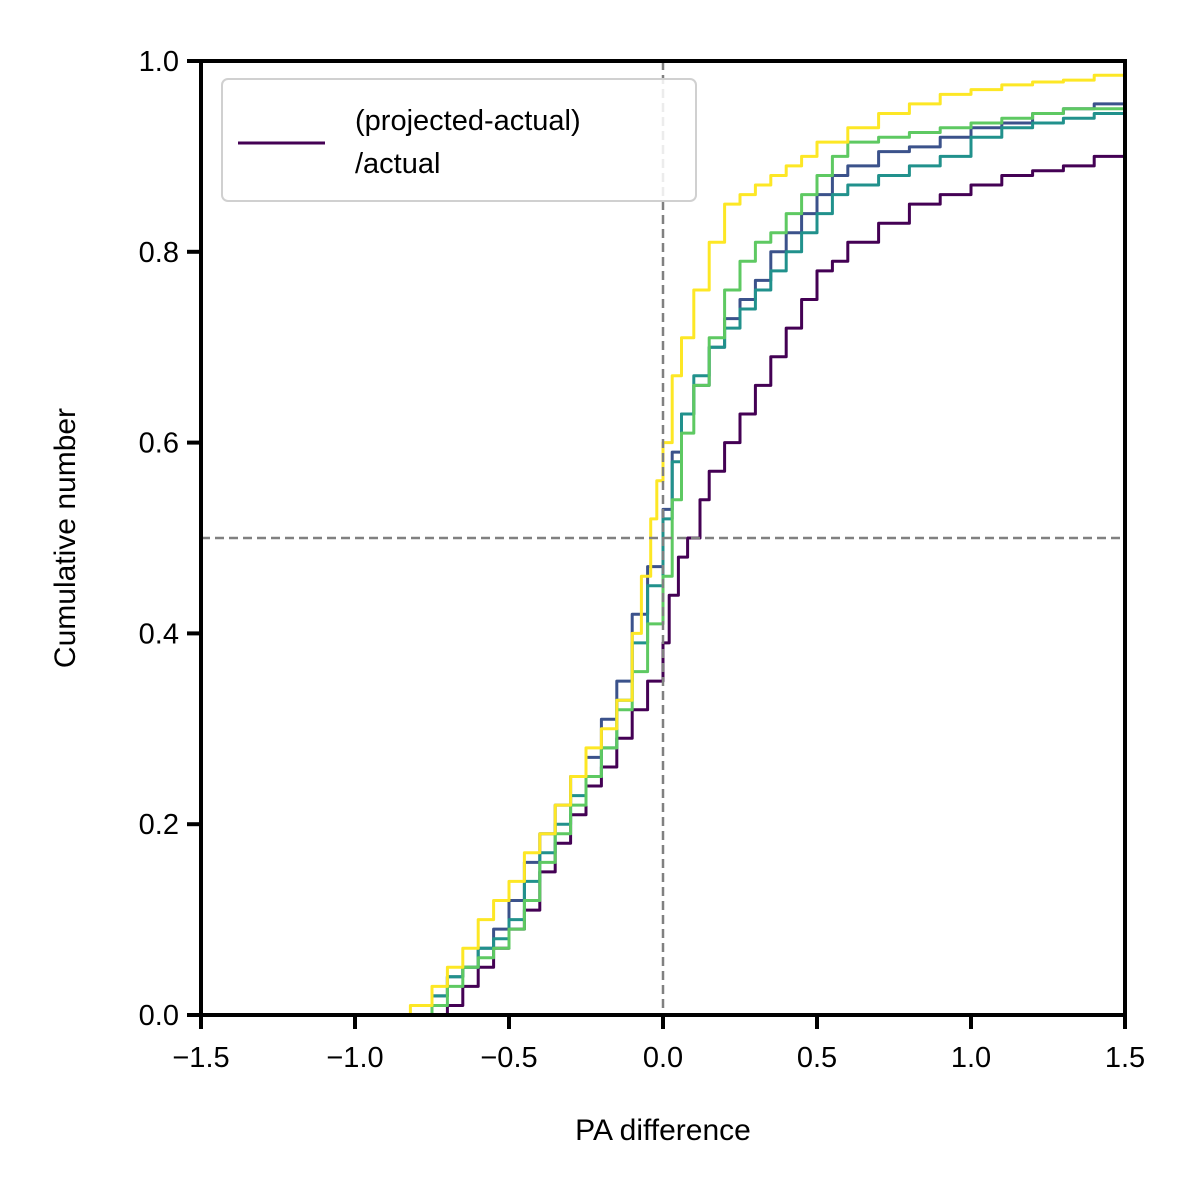 This screenshot has width=1200, height=1200. Describe the element at coordinates (663, 1130) in the screenshot. I see `x-axis-label: PA difference` at that location.